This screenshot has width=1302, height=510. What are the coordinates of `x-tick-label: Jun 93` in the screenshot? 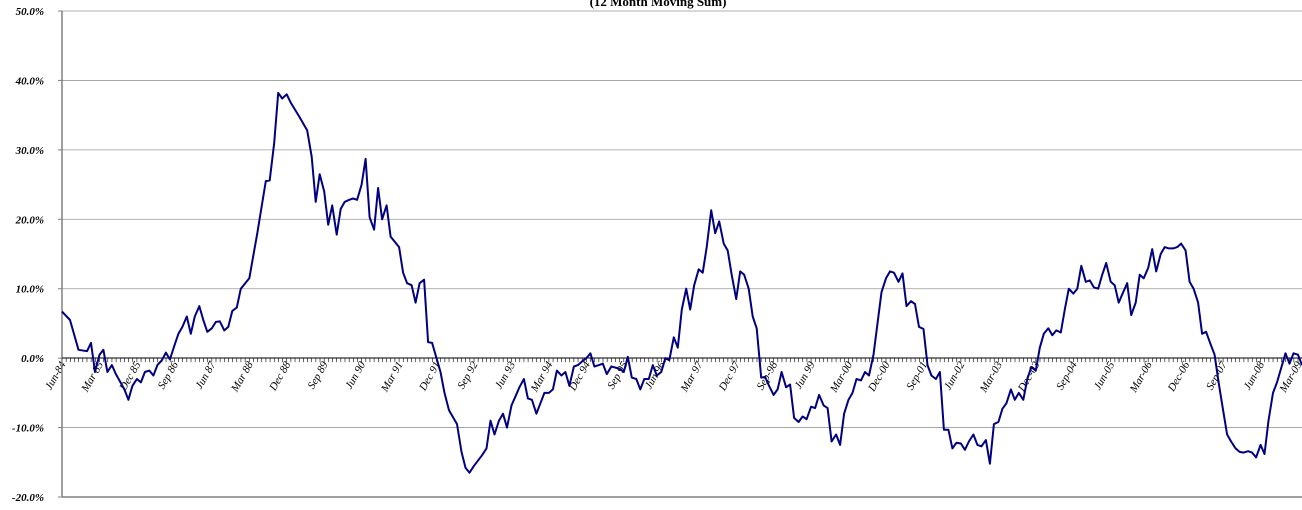 It's located at (505, 375).